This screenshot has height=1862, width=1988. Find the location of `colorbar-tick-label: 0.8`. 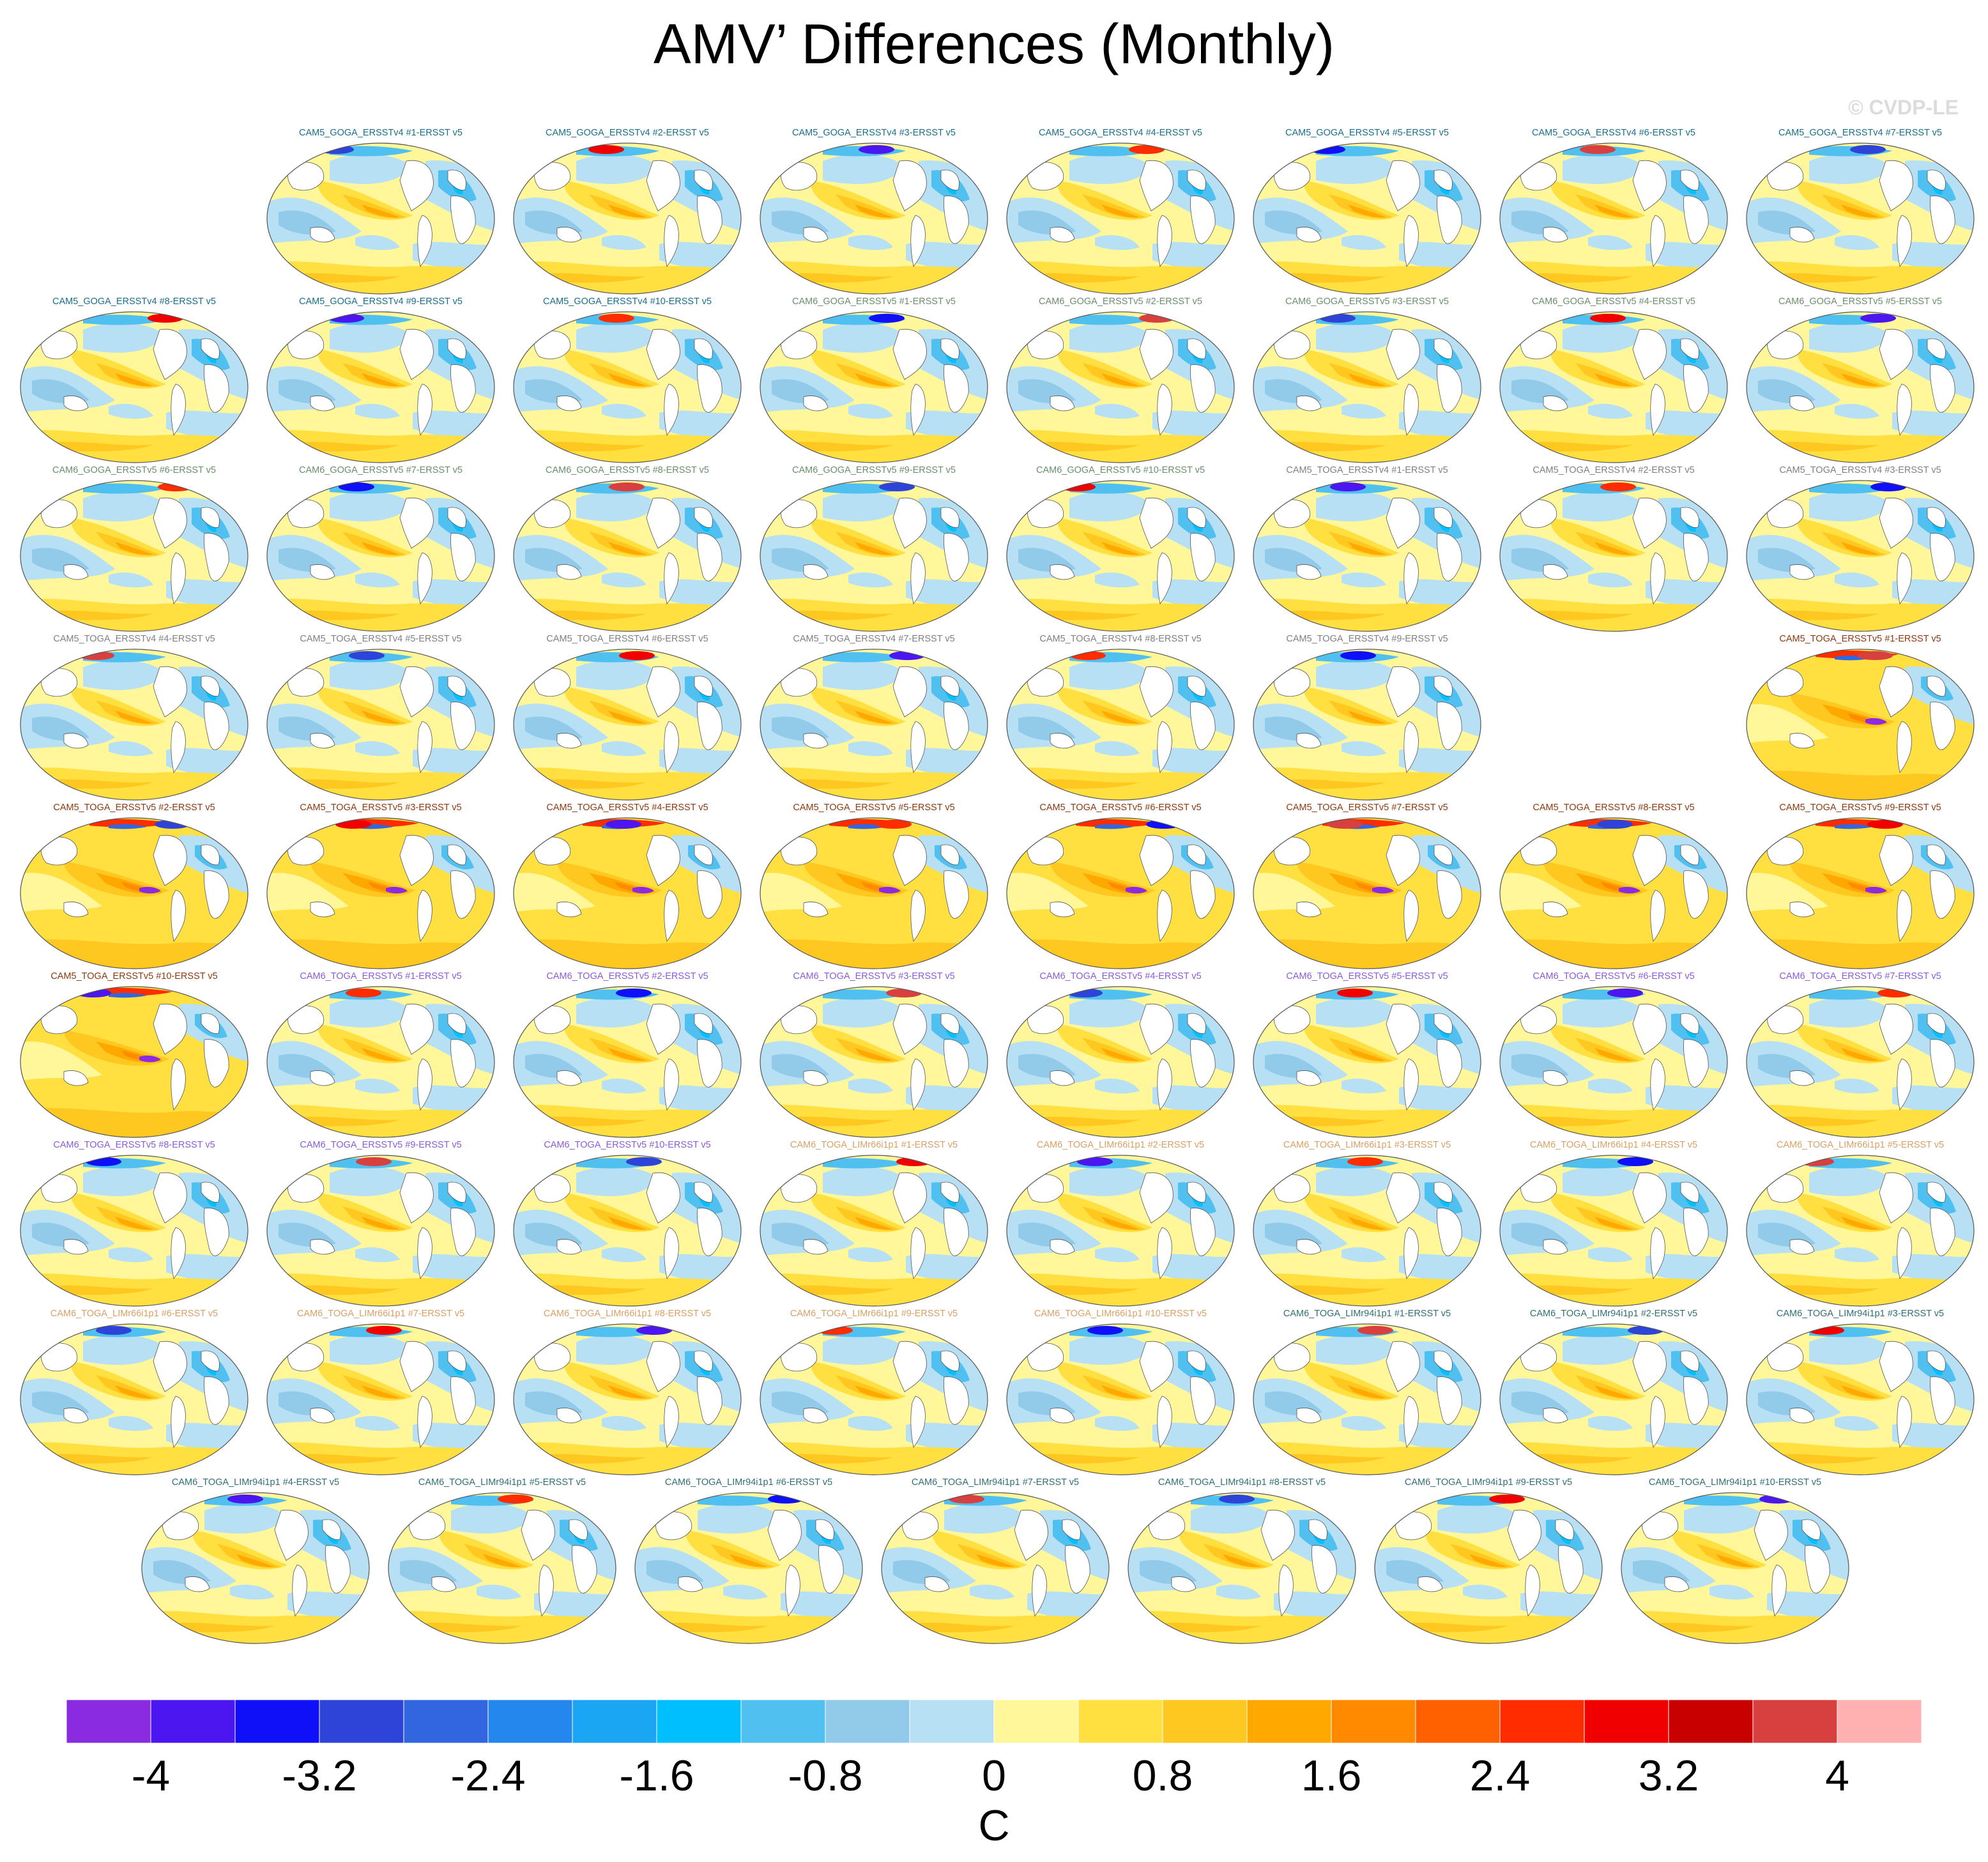

colorbar-tick-label: 0.8 is located at coordinates (1162, 1775).